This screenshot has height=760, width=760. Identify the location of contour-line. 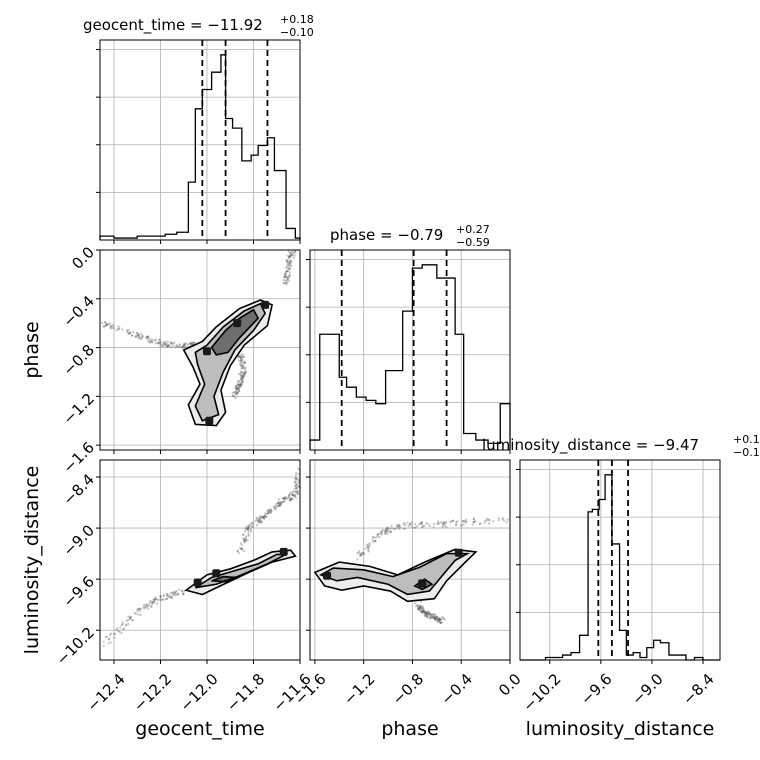
(240, 572).